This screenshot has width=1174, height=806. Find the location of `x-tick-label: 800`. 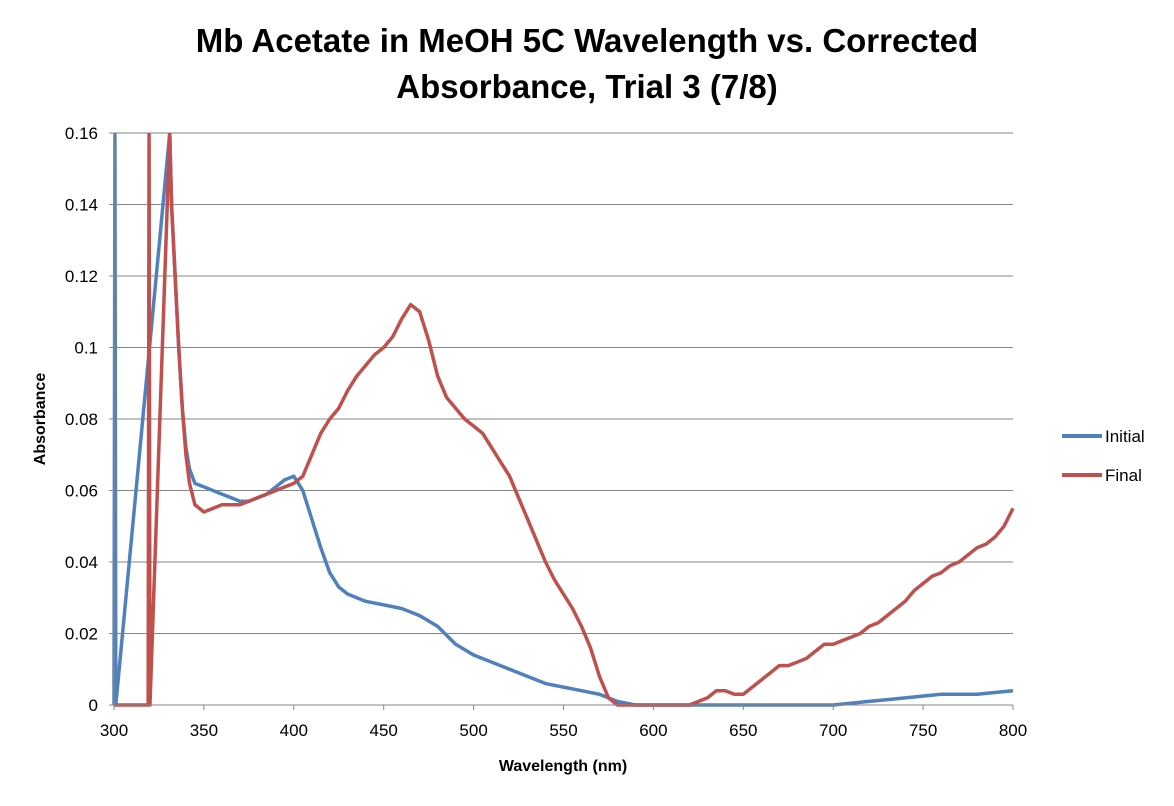

x-tick-label: 800 is located at coordinates (1013, 730).